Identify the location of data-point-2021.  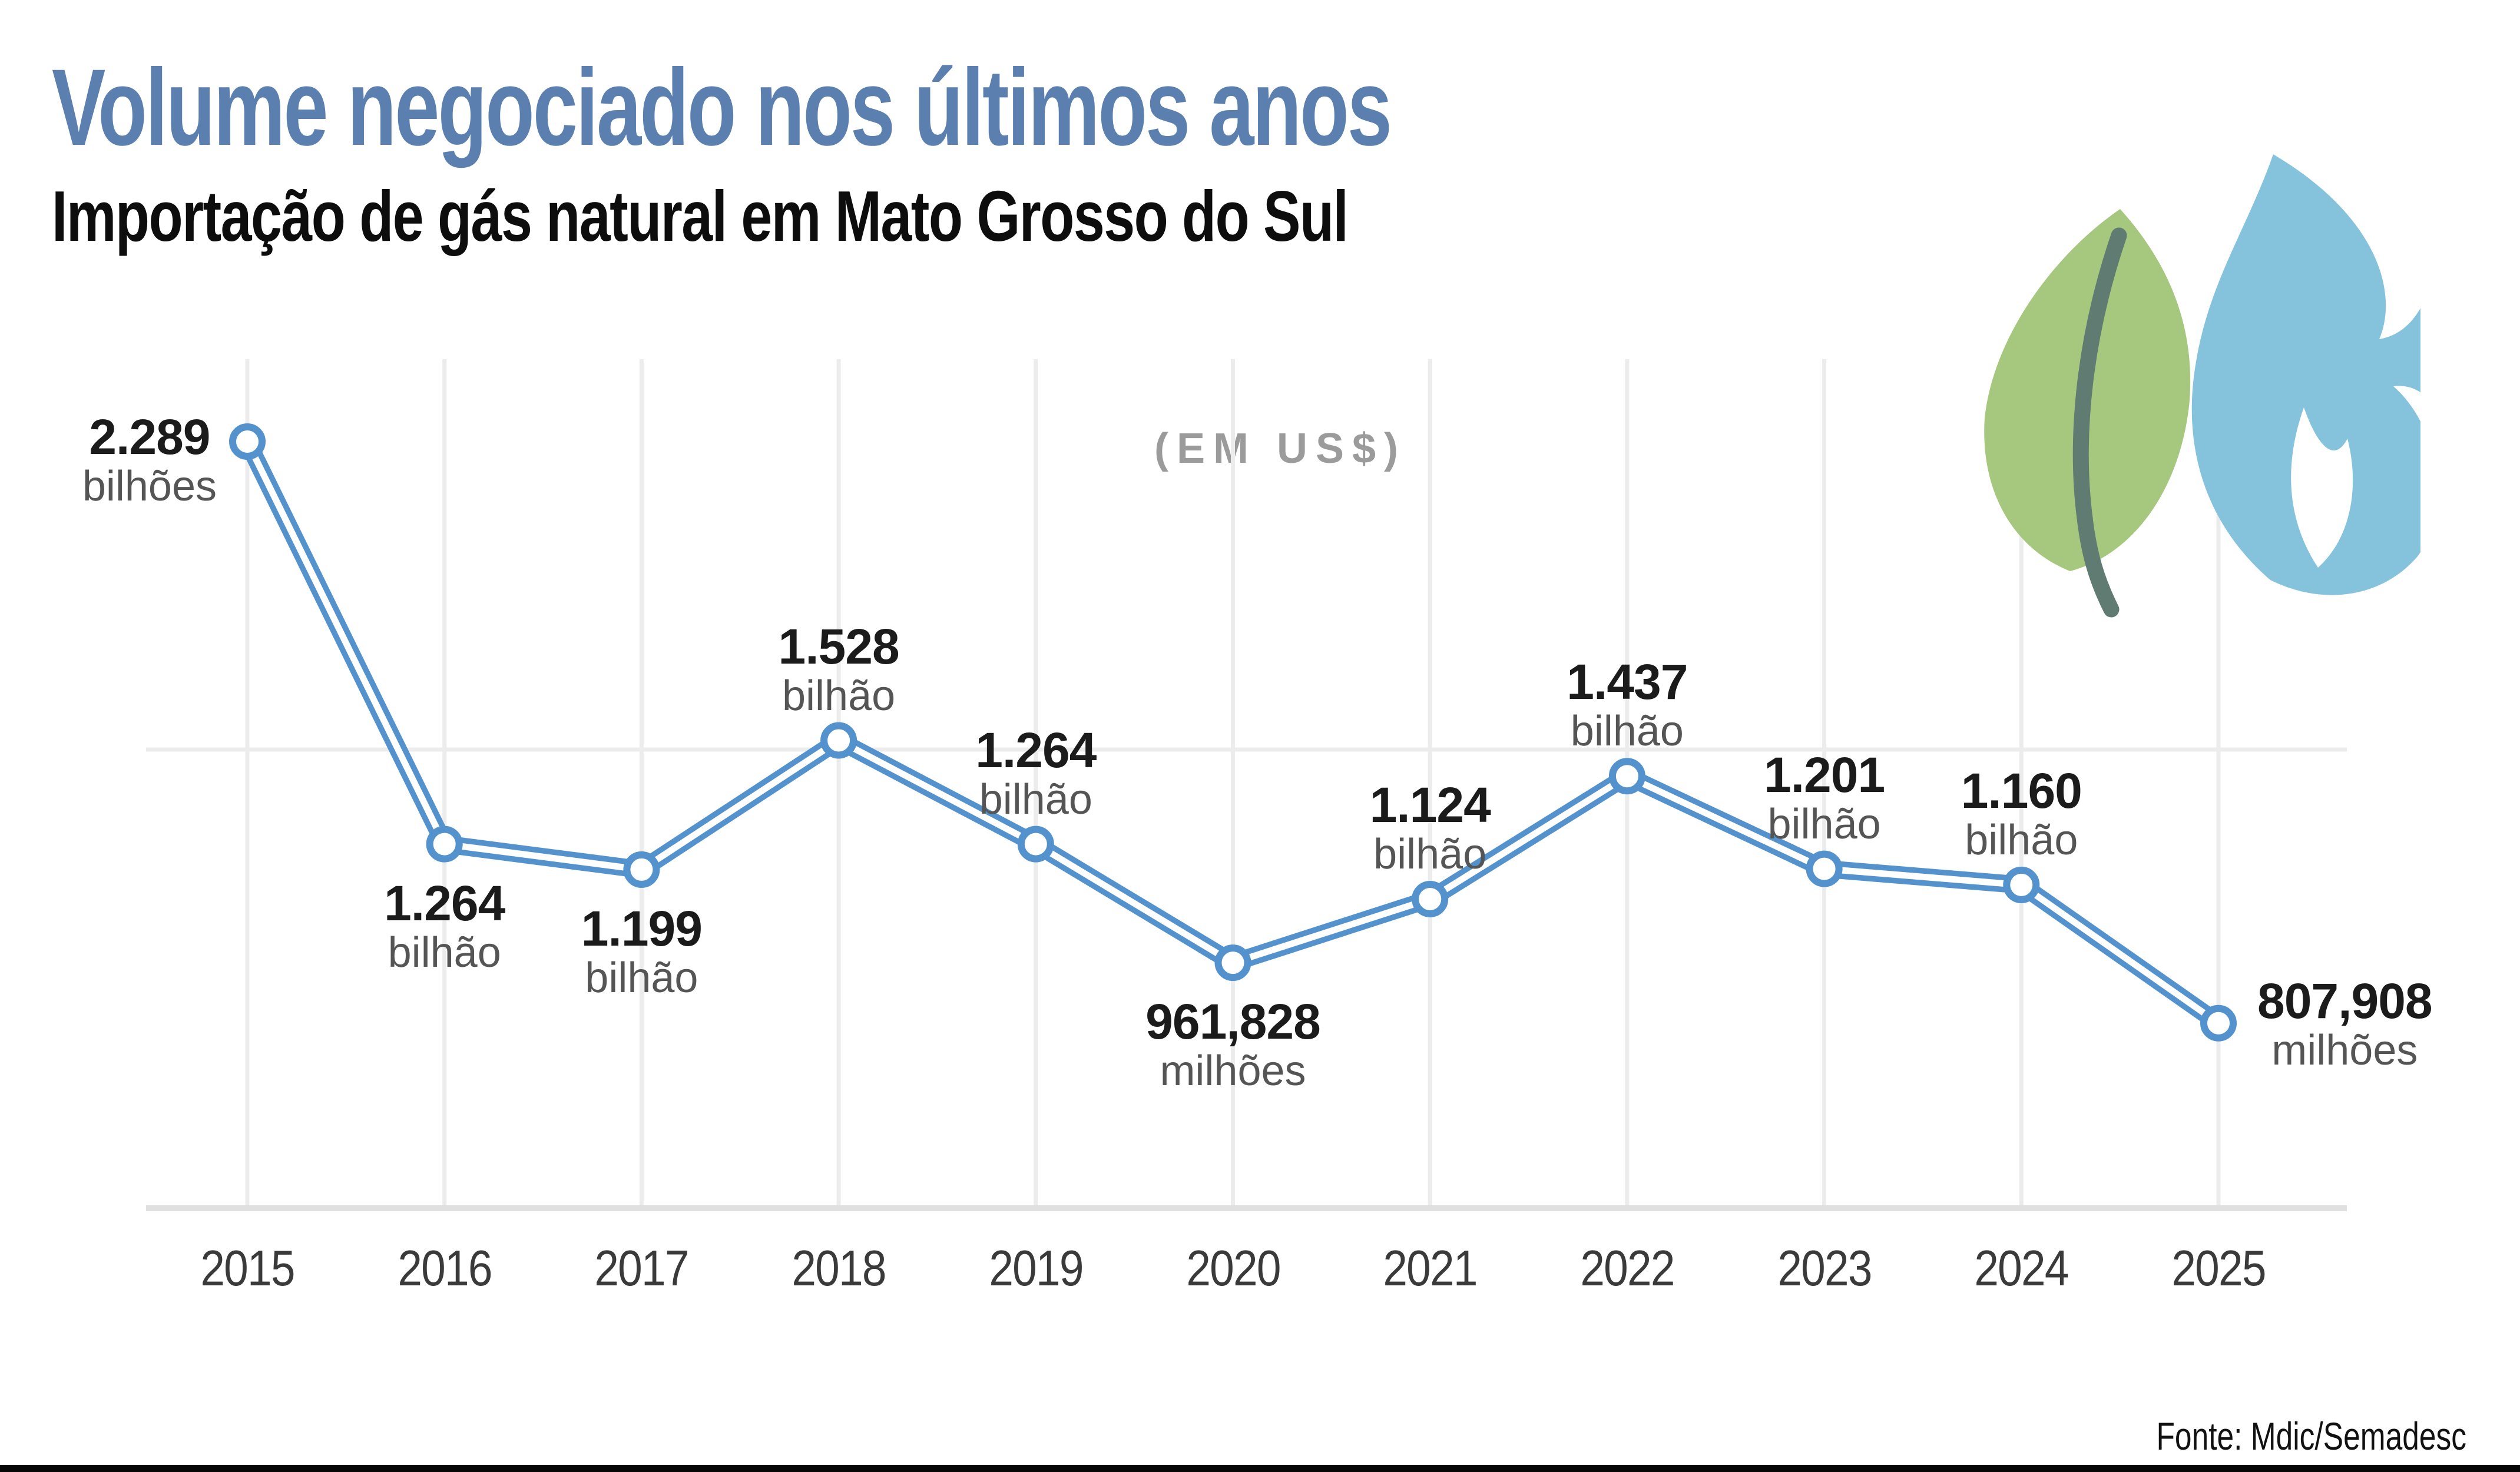
(1430, 899).